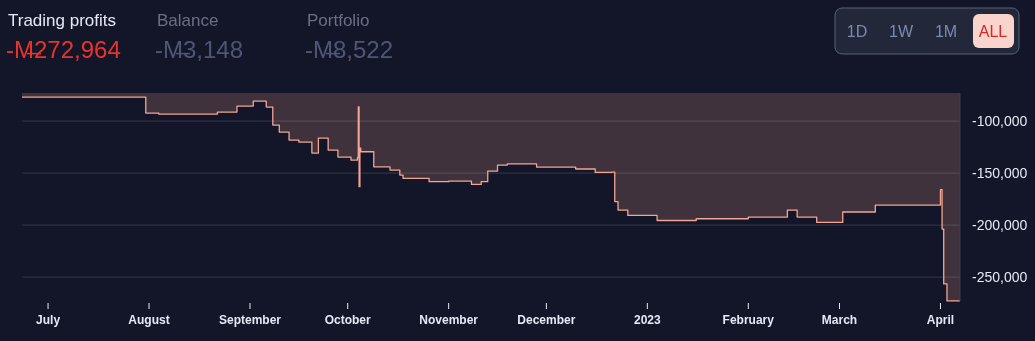  Describe the element at coordinates (857, 31) in the screenshot. I see `text: 1D` at that location.